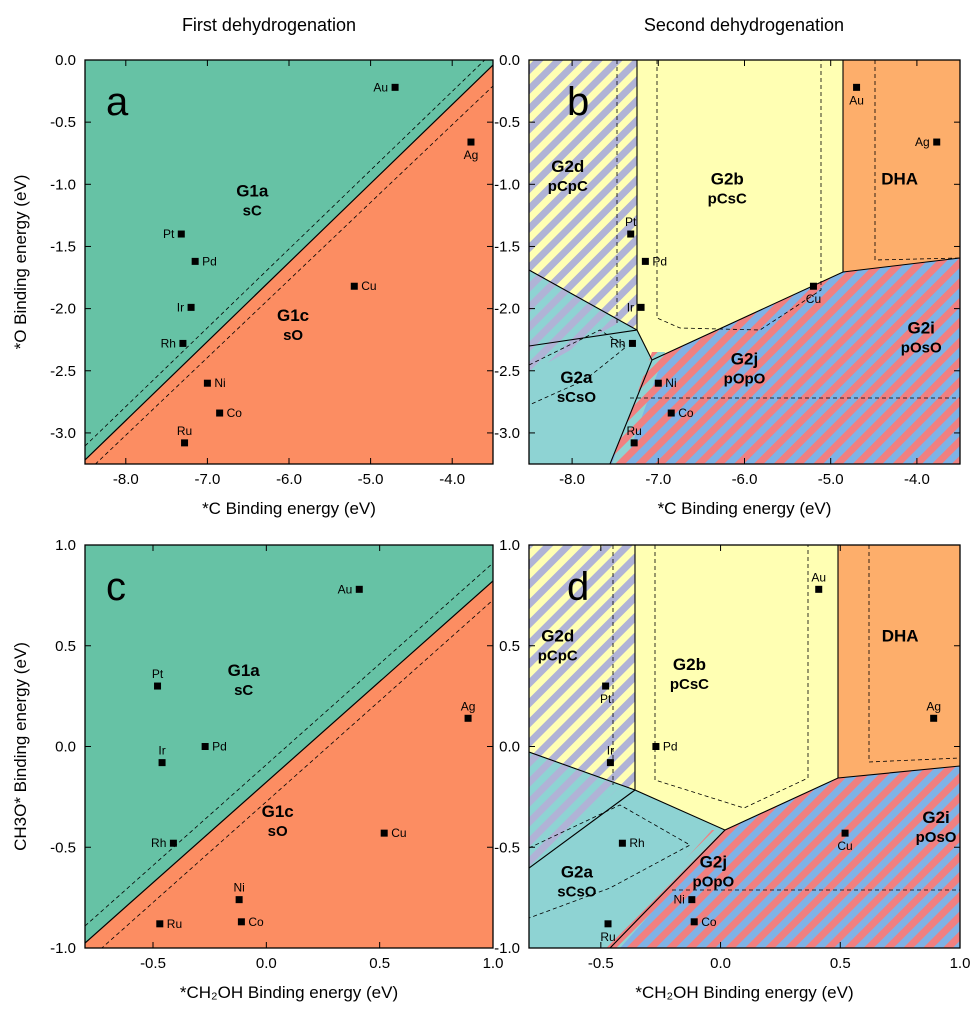 The height and width of the screenshot is (1015, 975). Describe the element at coordinates (899, 178) in the screenshot. I see `panel-b-region-name: DHA` at that location.